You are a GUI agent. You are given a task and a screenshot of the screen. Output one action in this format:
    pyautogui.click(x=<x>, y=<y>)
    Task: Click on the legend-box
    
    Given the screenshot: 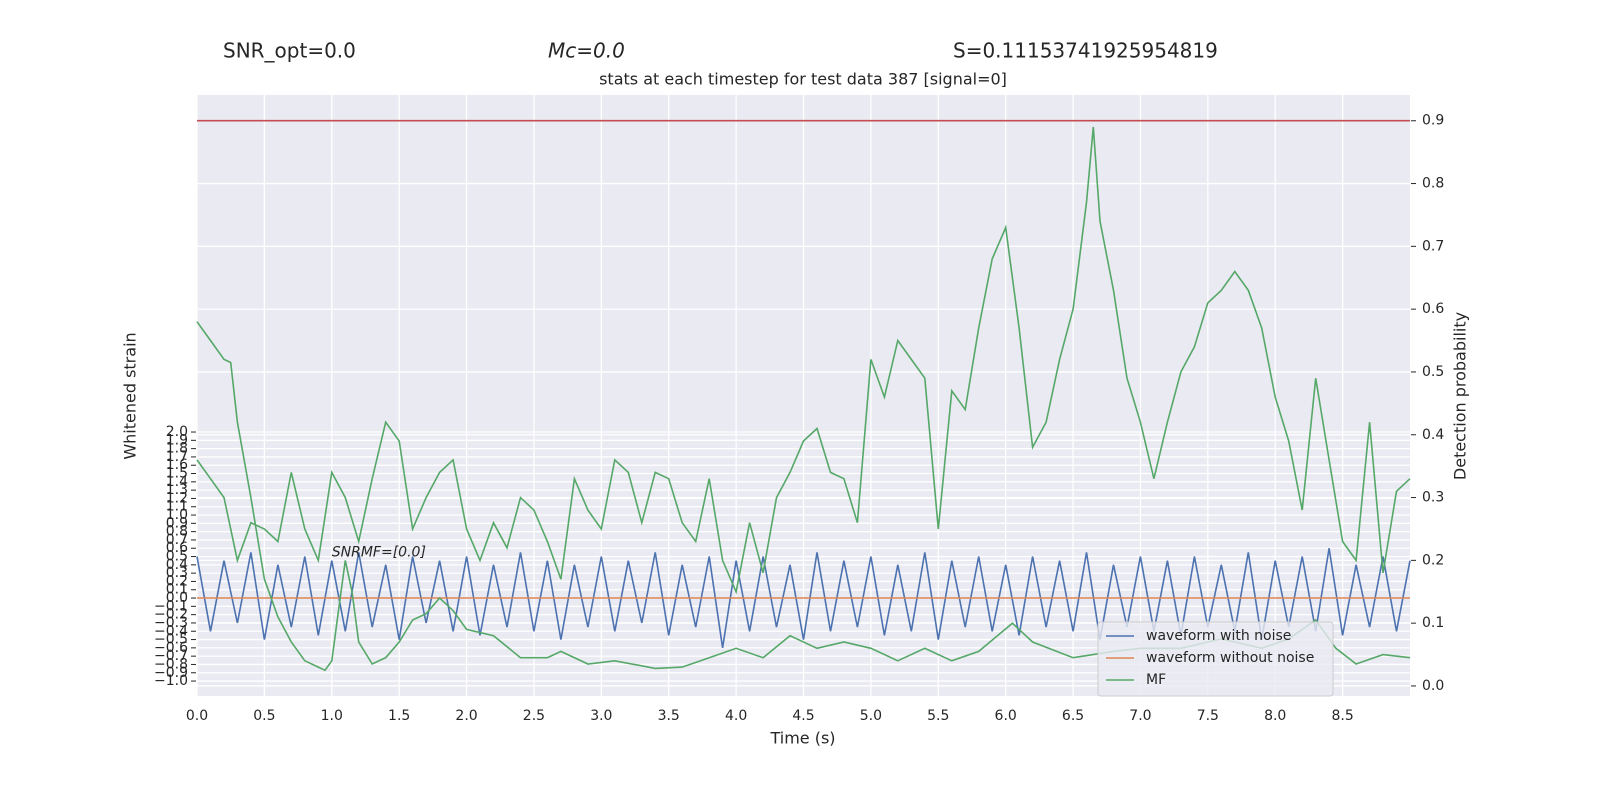 What is the action you would take?
    pyautogui.click(x=1215, y=659)
    